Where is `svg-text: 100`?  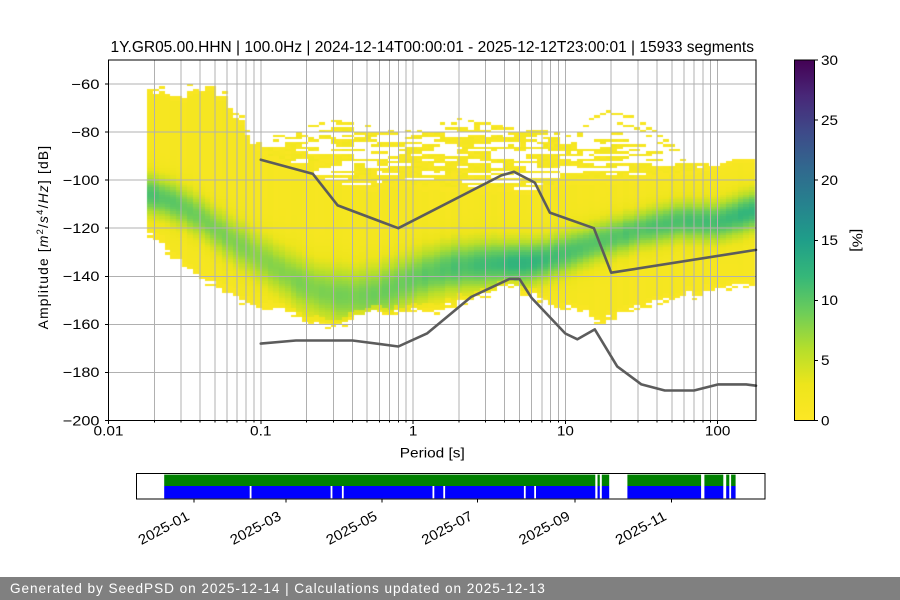
svg-text: 100 is located at coordinates (718, 431).